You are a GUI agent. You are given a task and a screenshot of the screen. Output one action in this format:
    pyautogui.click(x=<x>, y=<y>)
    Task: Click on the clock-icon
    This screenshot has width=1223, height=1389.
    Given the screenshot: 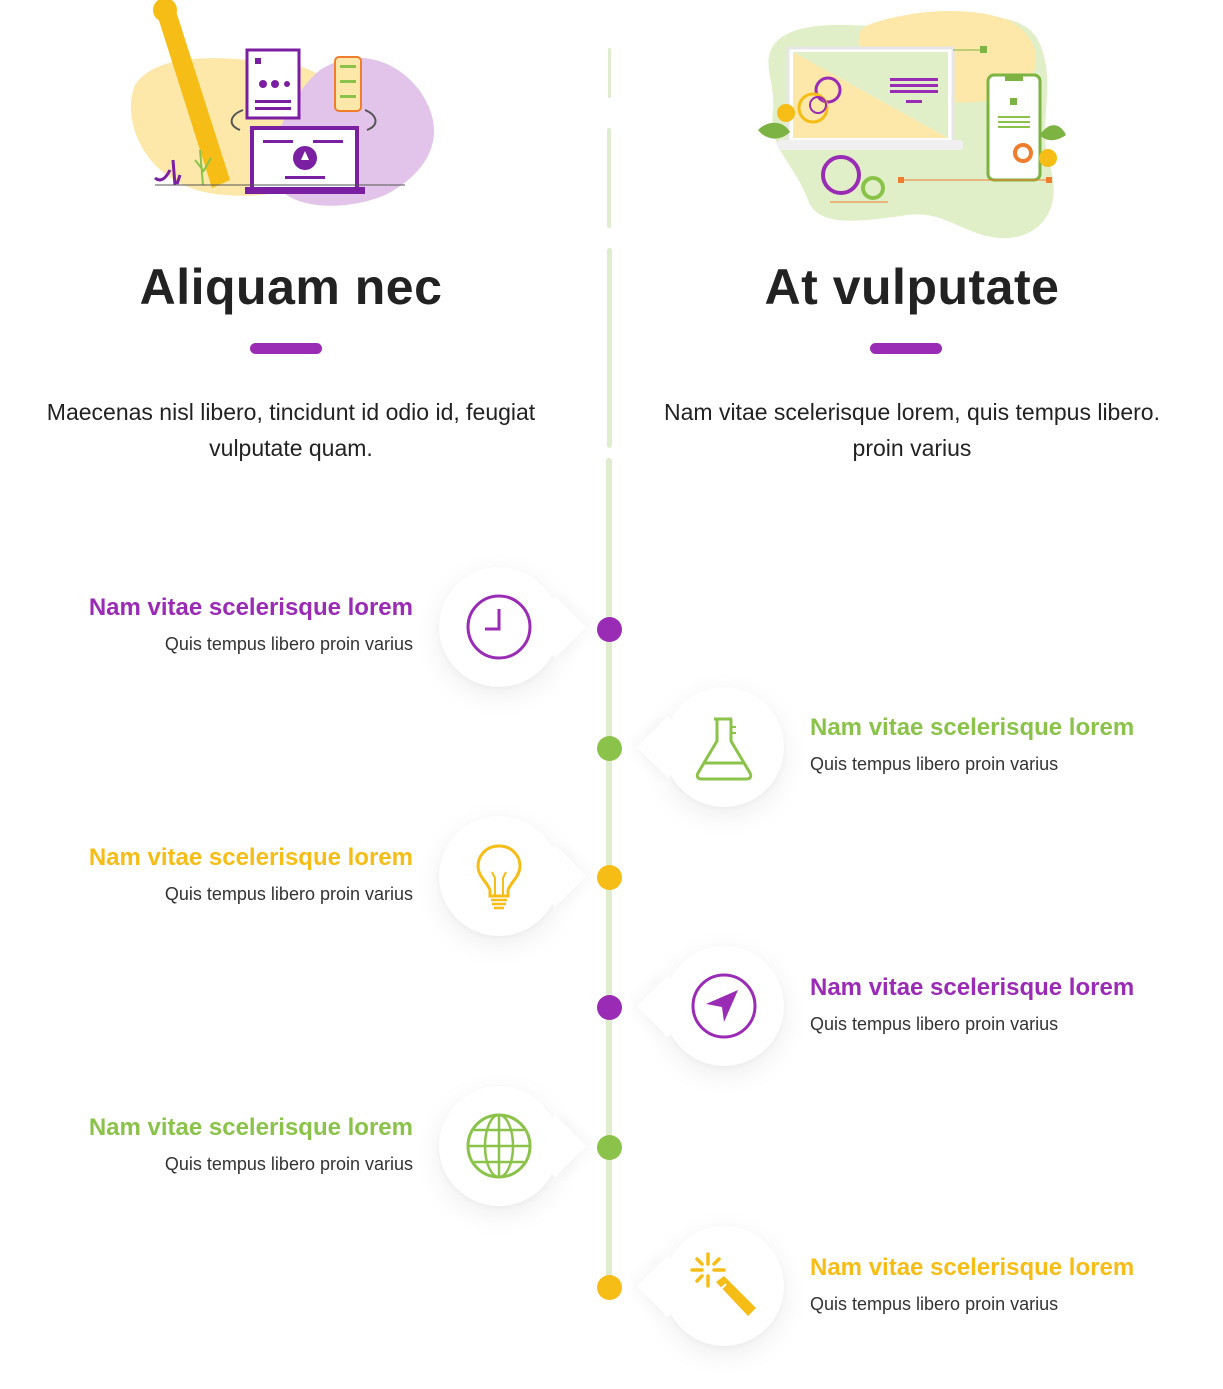 What is the action you would take?
    pyautogui.click(x=499, y=627)
    